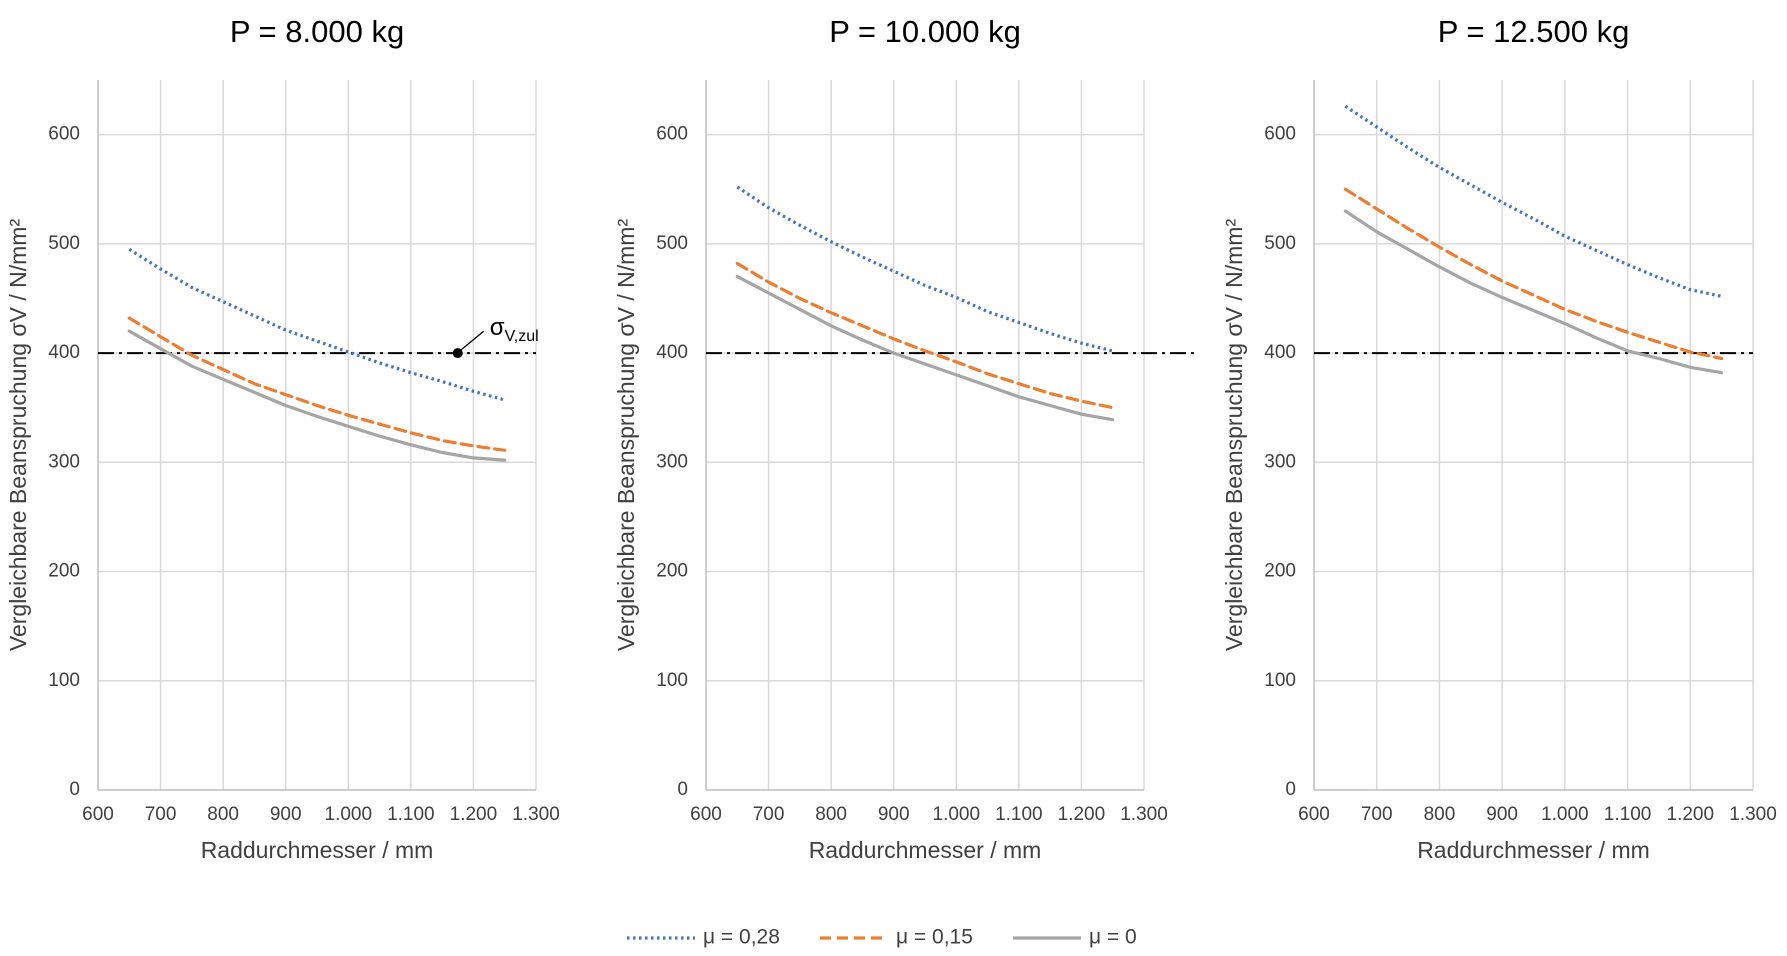 Image resolution: width=1787 pixels, height=956 pixels. What do you see at coordinates (882, 937) in the screenshot?
I see `legend: μ = 0,28 μ = 0,15 μ = 0` at bounding box center [882, 937].